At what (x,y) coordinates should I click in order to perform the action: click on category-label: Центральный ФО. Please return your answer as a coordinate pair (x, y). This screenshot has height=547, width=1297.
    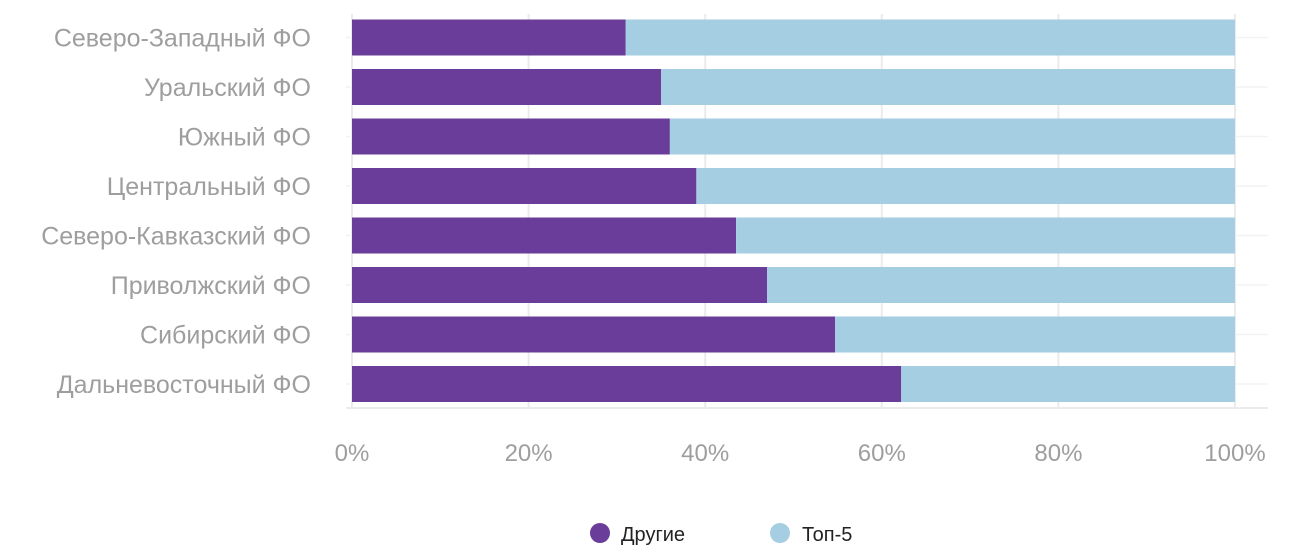
    Looking at the image, I should click on (209, 187).